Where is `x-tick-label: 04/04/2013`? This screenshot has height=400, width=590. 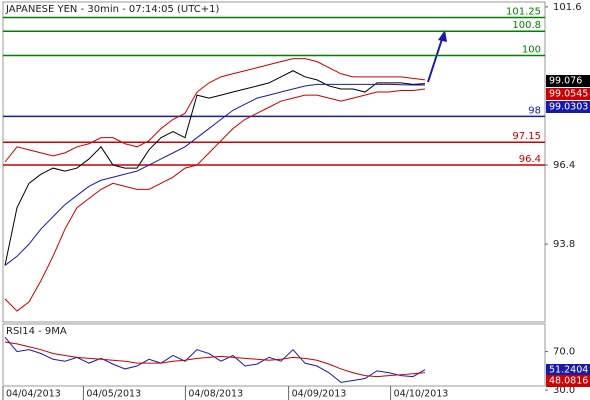
x-tick-label: 04/04/2013 is located at coordinates (33, 394).